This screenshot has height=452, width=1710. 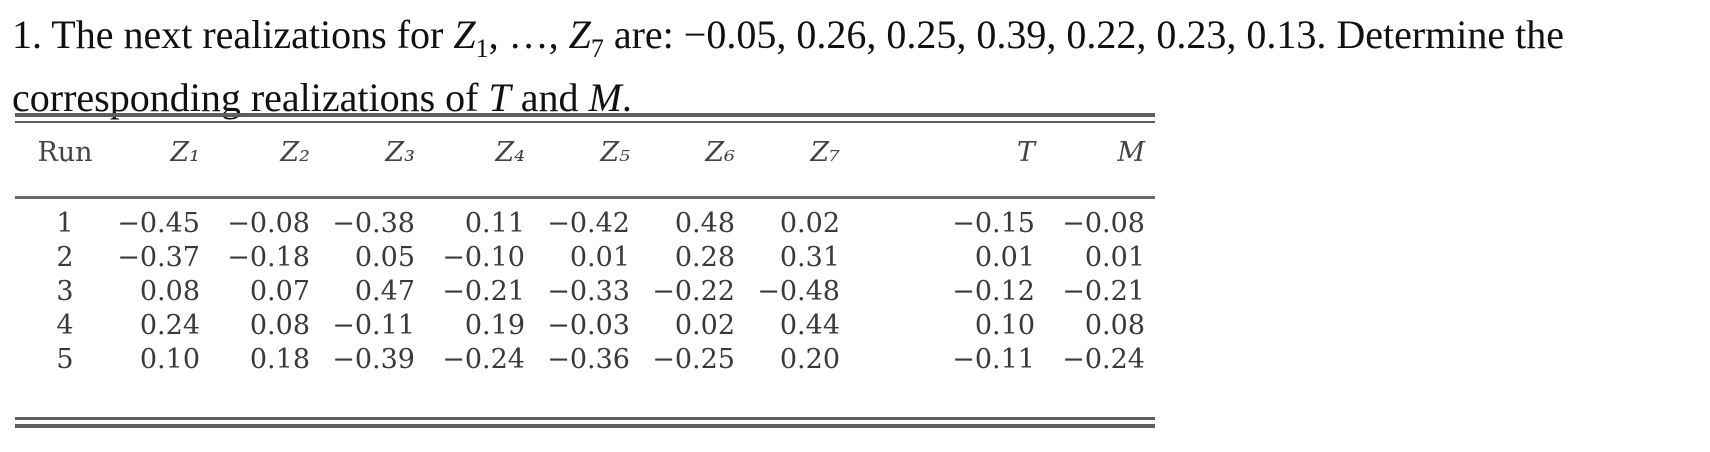 What do you see at coordinates (825, 152) in the screenshot?
I see `header-z7: Z₇` at bounding box center [825, 152].